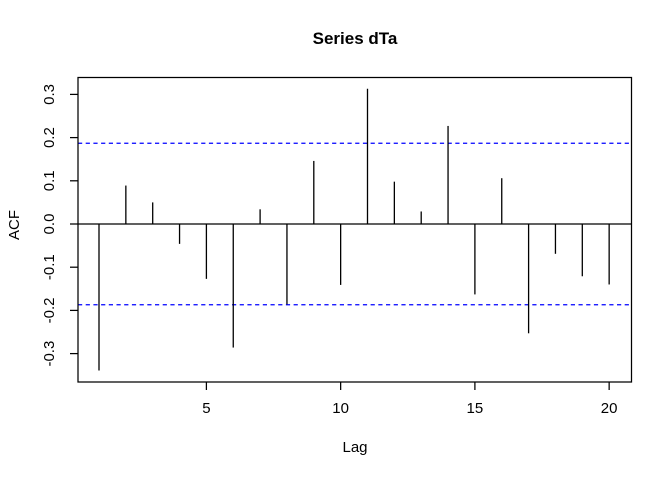 The image size is (672, 480). I want to click on x-tick-label-20: 20, so click(609, 408).